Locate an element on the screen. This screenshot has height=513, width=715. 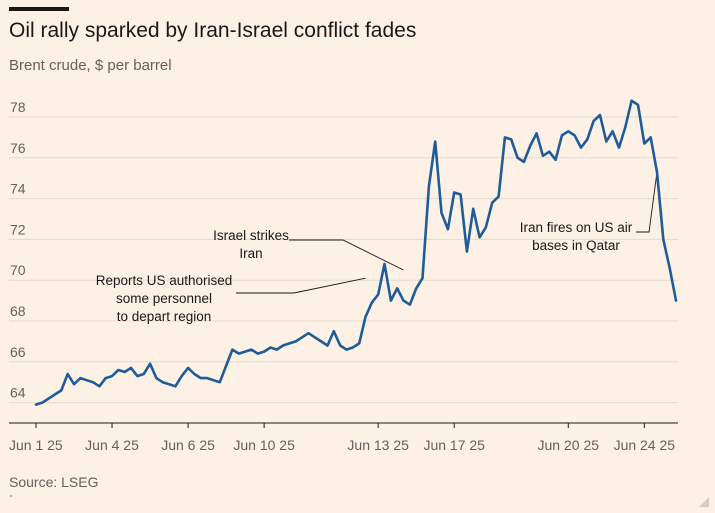
annotation-text: bases in Qatar is located at coordinates (576, 245).